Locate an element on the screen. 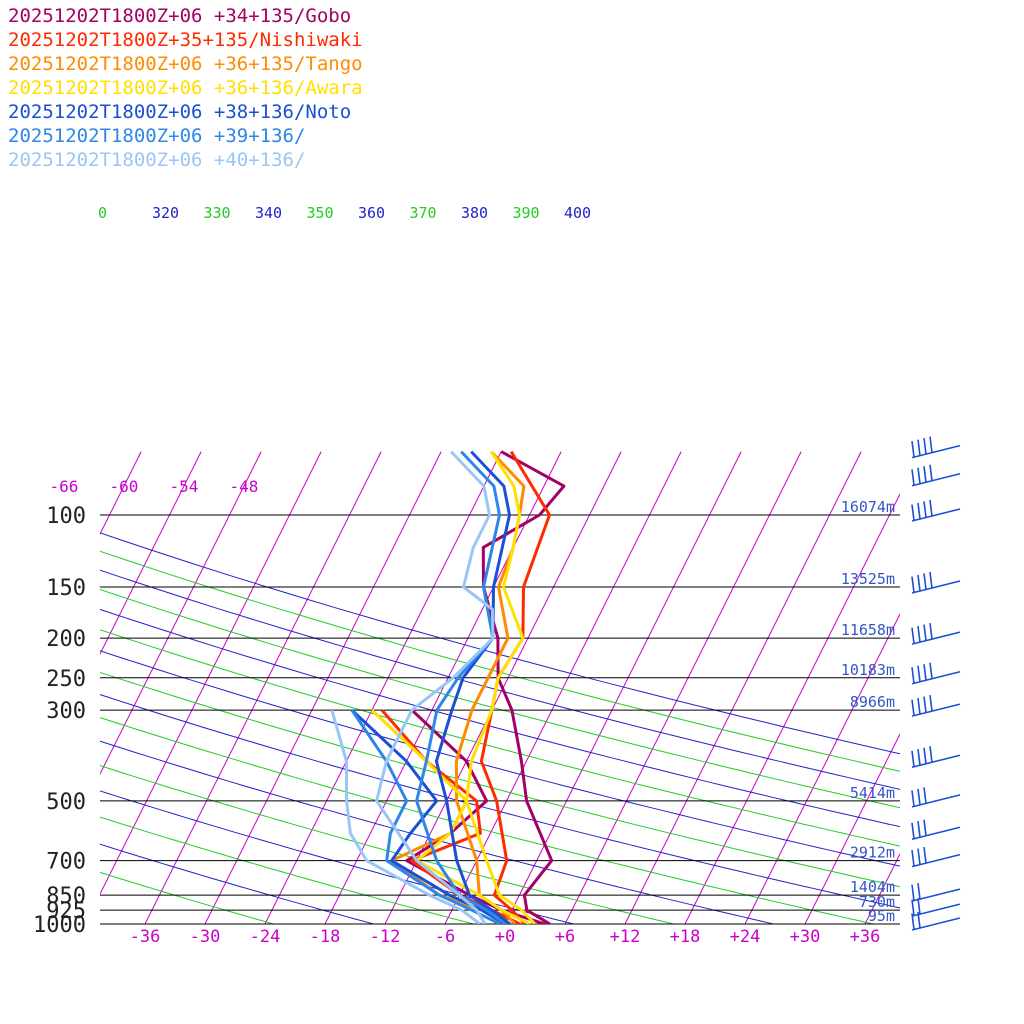  height-label: 730m is located at coordinates (877, 902).